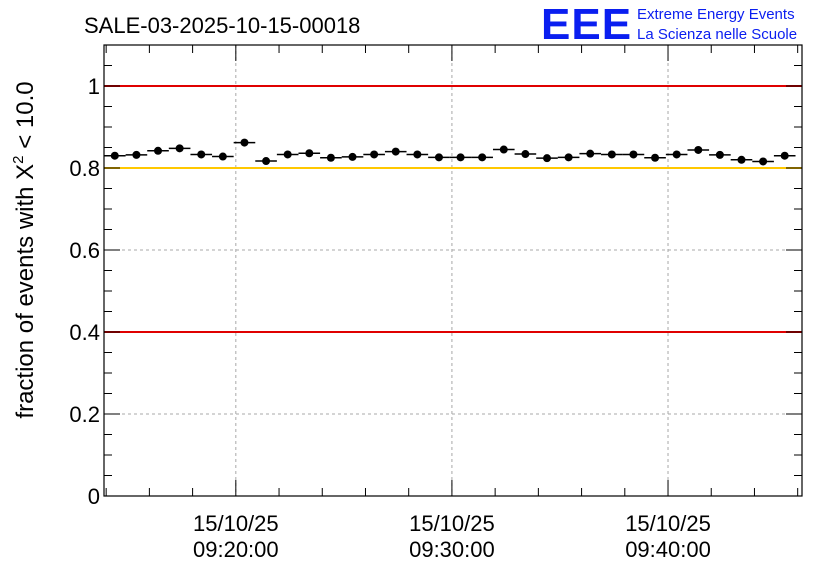 Image resolution: width=836 pixels, height=577 pixels. I want to click on y-tick-label: 0.2, so click(84, 414).